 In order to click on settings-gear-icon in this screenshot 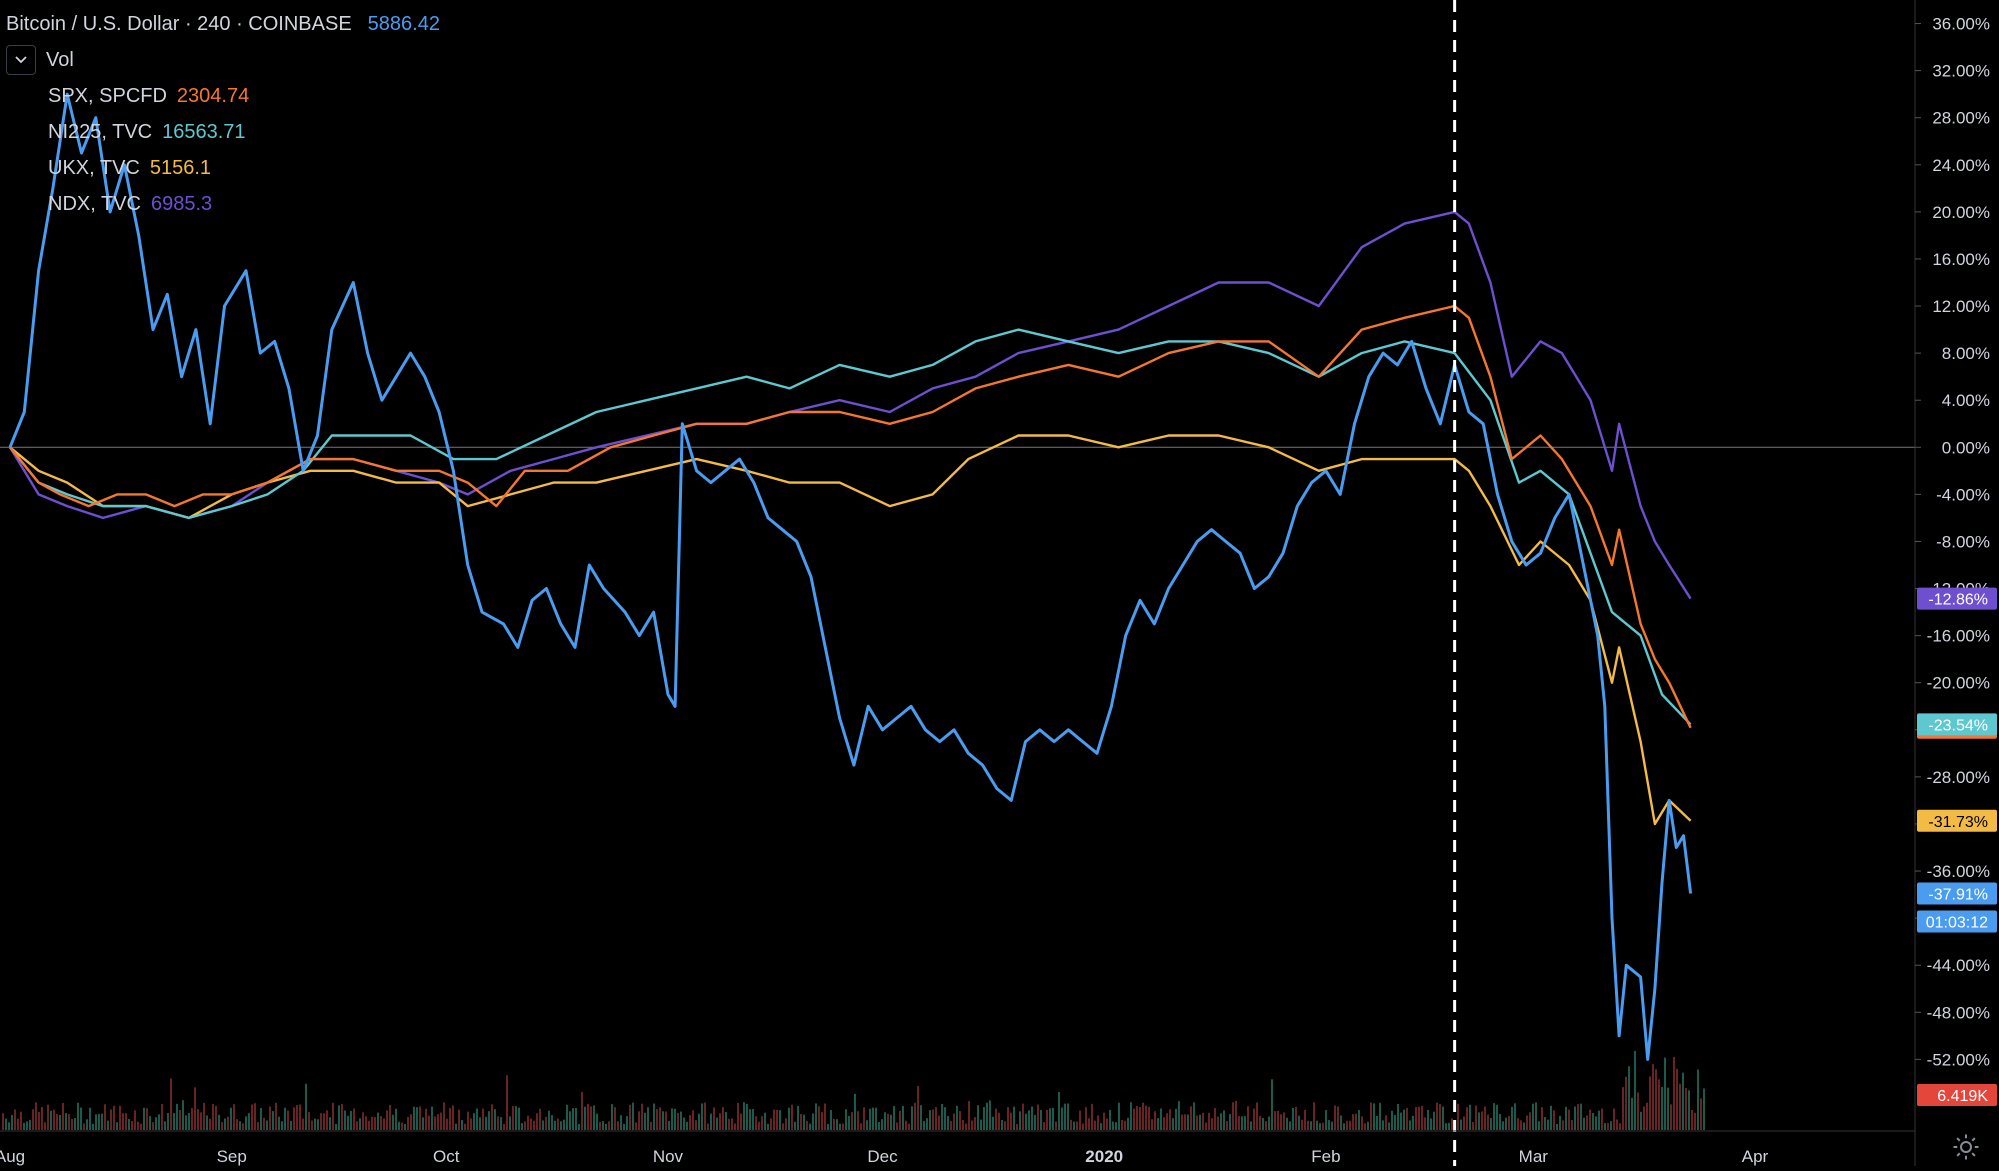, I will do `click(1966, 1147)`.